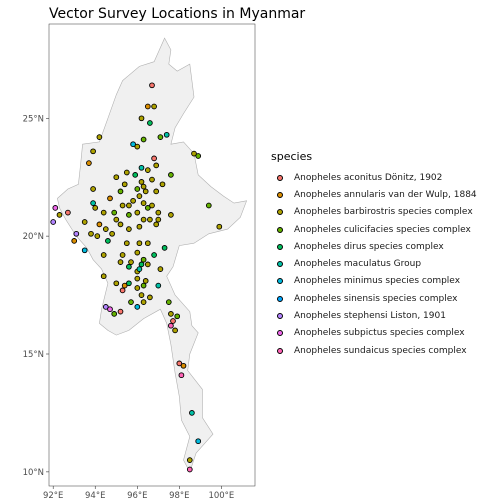 This screenshot has height=504, width=504. I want to click on legend-item: Anopheles sundaicus species complex, so click(374, 350).